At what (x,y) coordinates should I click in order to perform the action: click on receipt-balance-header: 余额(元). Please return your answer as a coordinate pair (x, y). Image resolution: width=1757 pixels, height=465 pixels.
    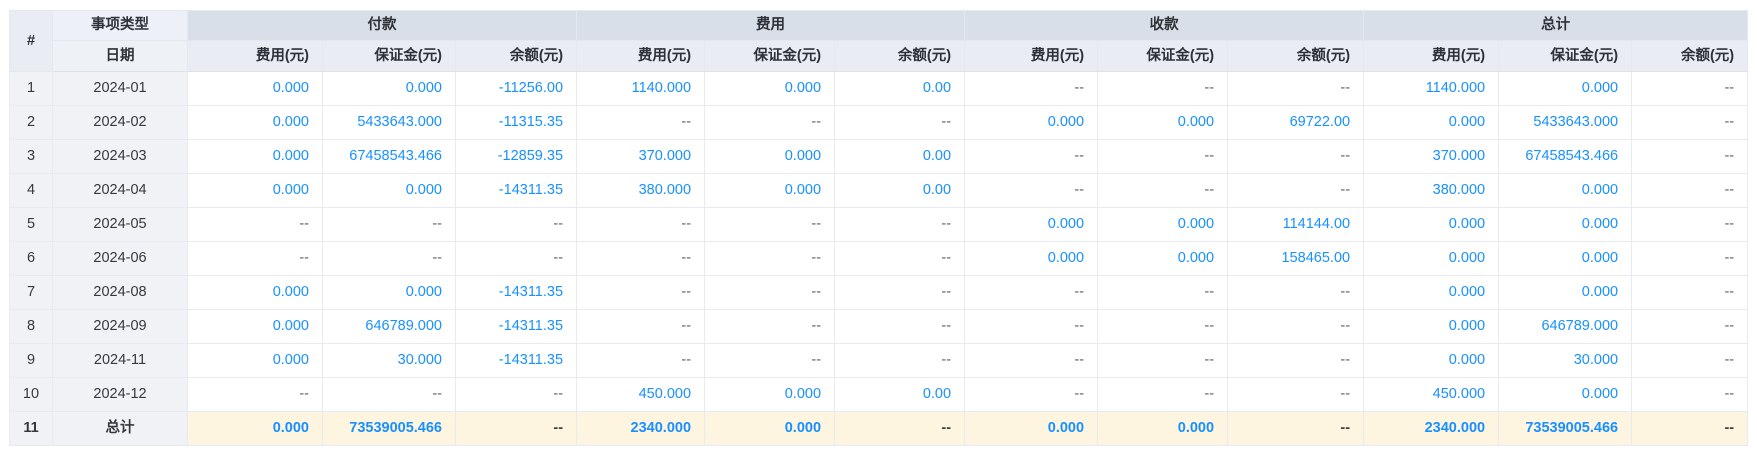
    Looking at the image, I should click on (1296, 56).